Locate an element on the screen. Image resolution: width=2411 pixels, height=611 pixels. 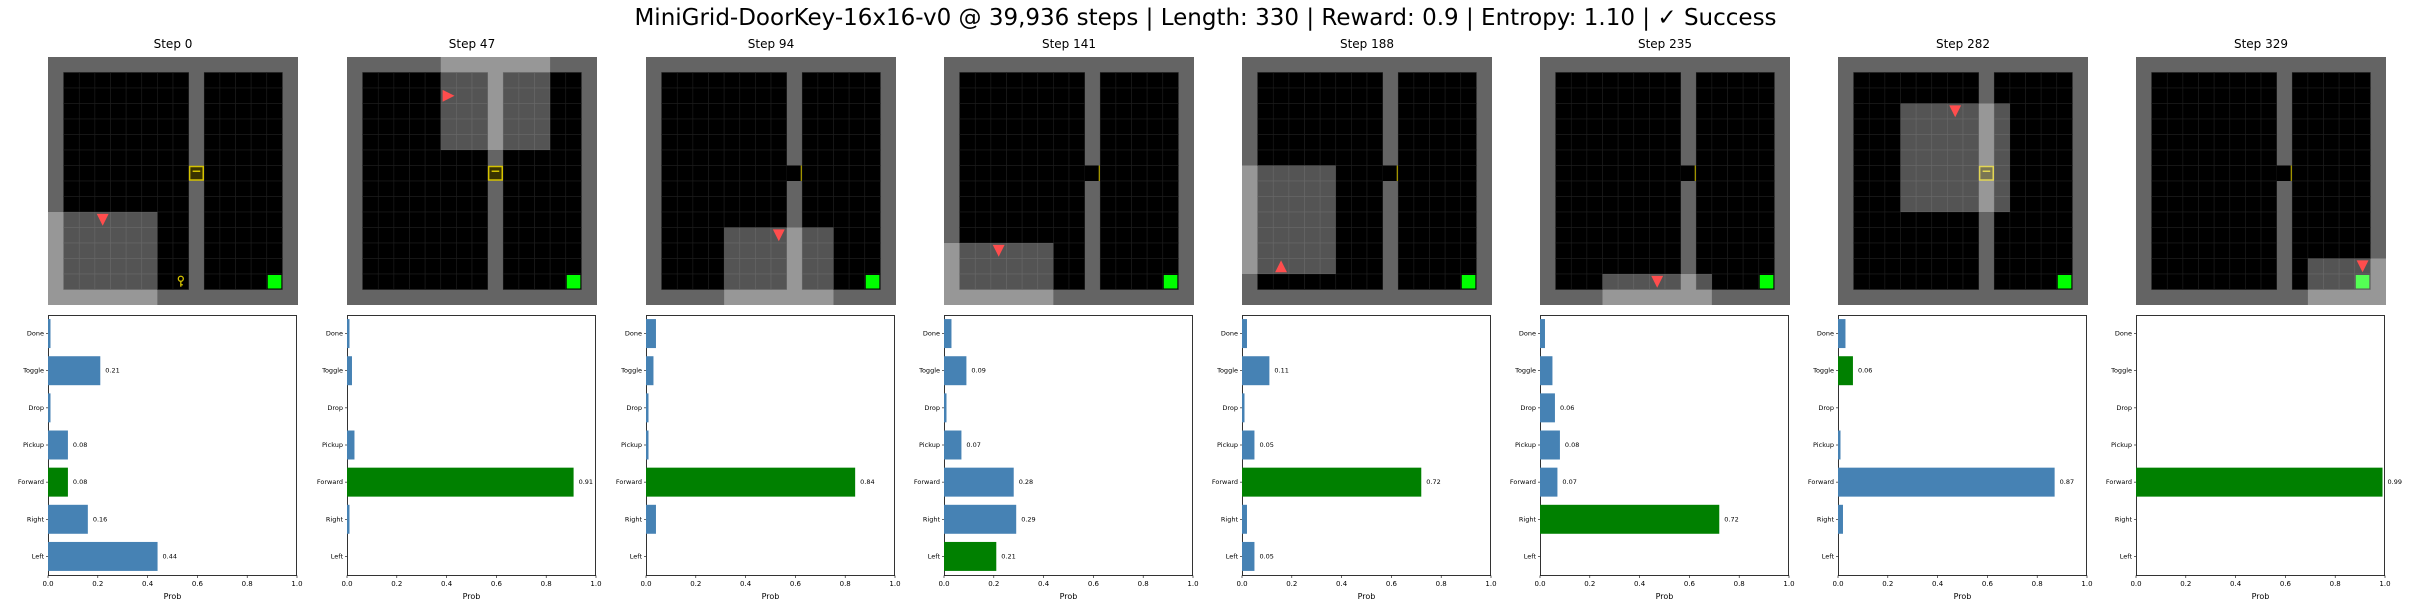
bar-value-label: 0.07 is located at coordinates (1569, 482).